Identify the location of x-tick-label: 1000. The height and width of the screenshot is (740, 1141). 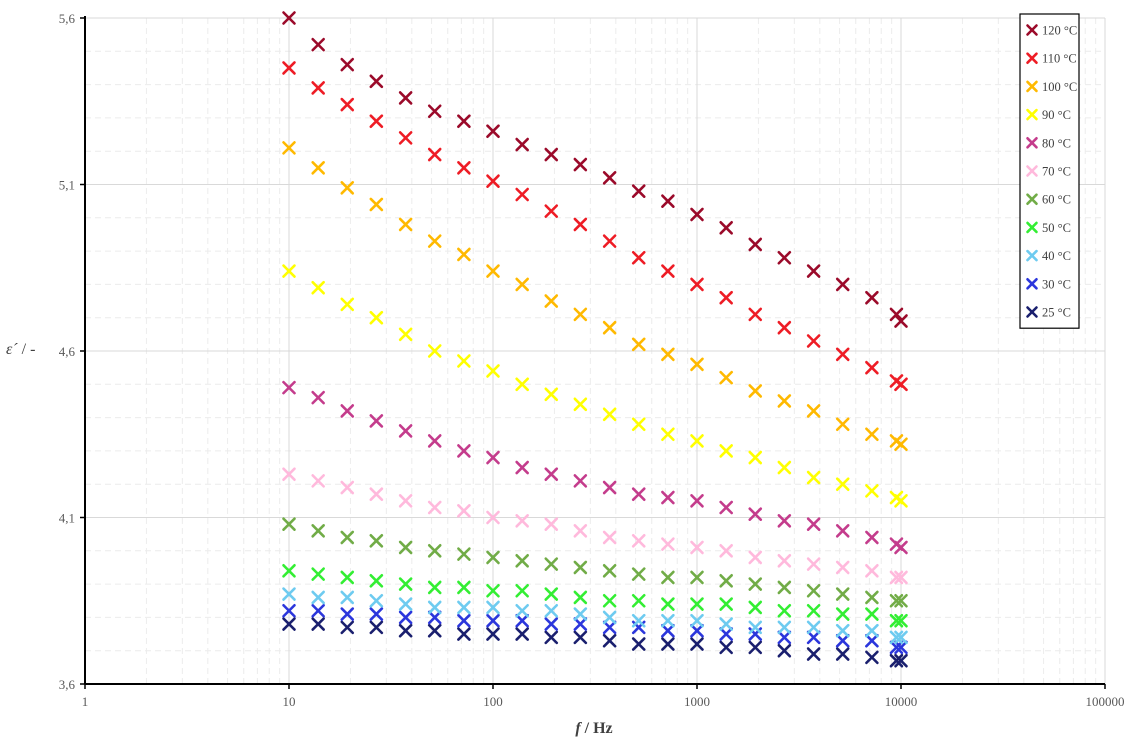
(697, 701).